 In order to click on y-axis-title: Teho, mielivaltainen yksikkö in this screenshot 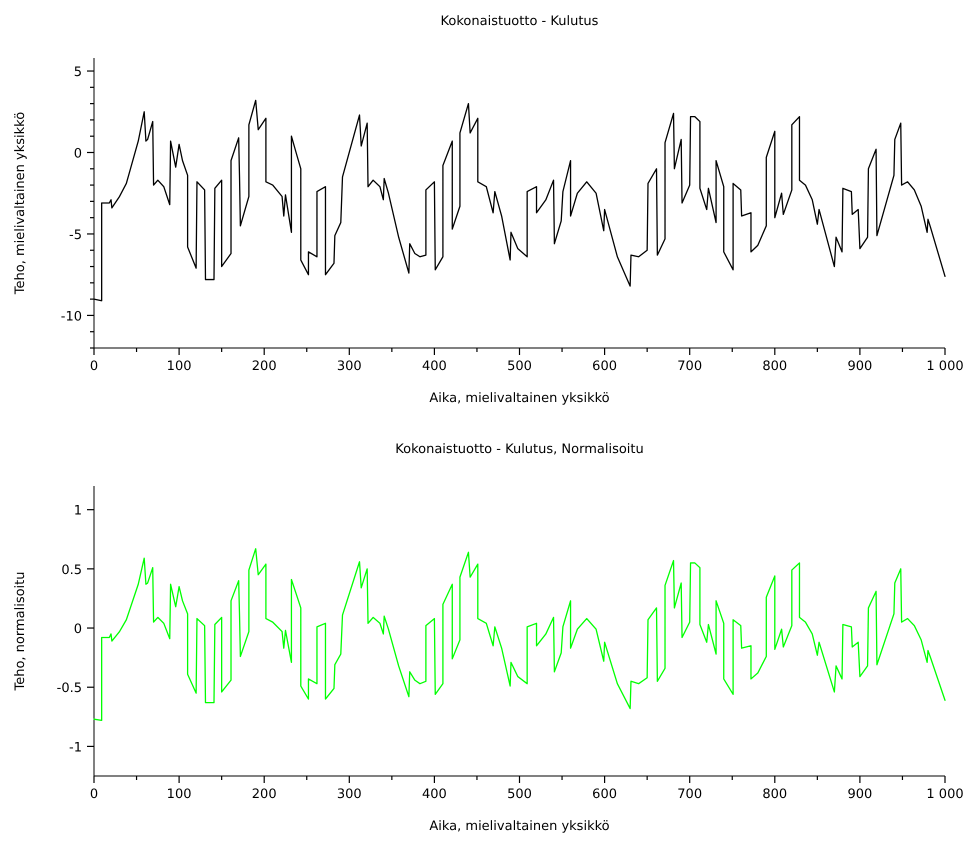, I will do `click(20, 204)`.